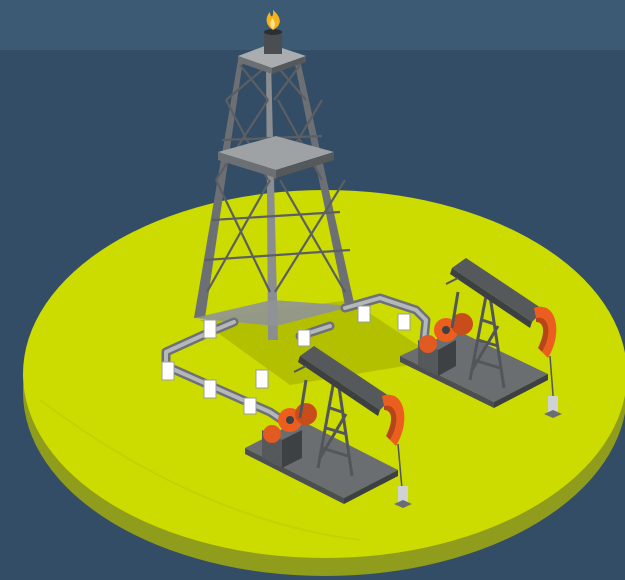  Describe the element at coordinates (273, 20) in the screenshot. I see `gas-flare-icon` at that location.